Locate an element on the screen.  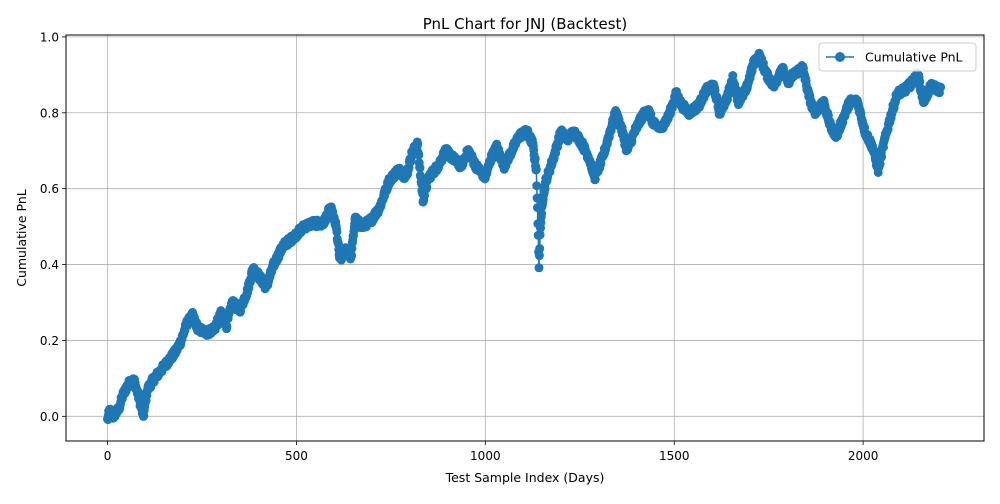
y-tick-label: 0.0 is located at coordinates (49, 417).